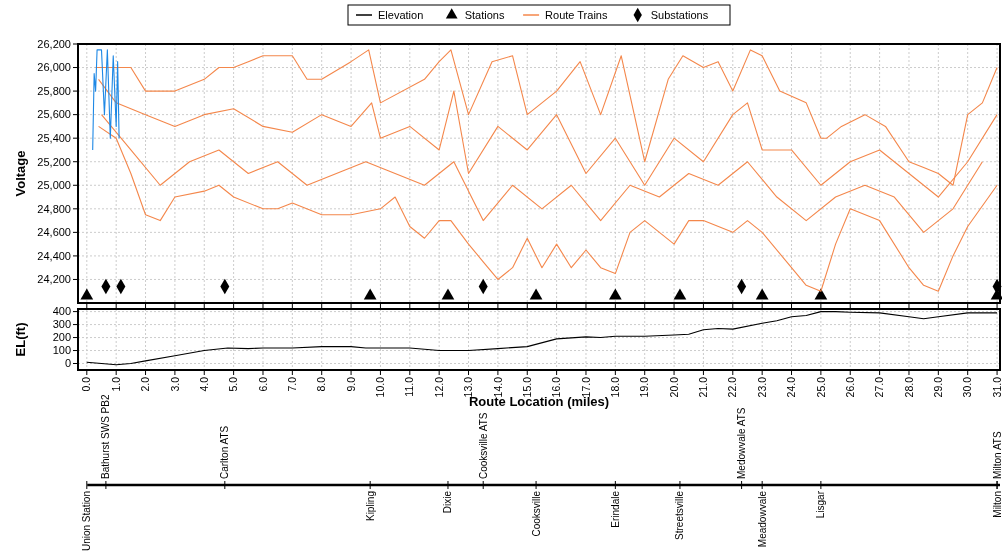  What do you see at coordinates (438, 387) in the screenshot?
I see `x-tick-label: 12.0` at bounding box center [438, 387].